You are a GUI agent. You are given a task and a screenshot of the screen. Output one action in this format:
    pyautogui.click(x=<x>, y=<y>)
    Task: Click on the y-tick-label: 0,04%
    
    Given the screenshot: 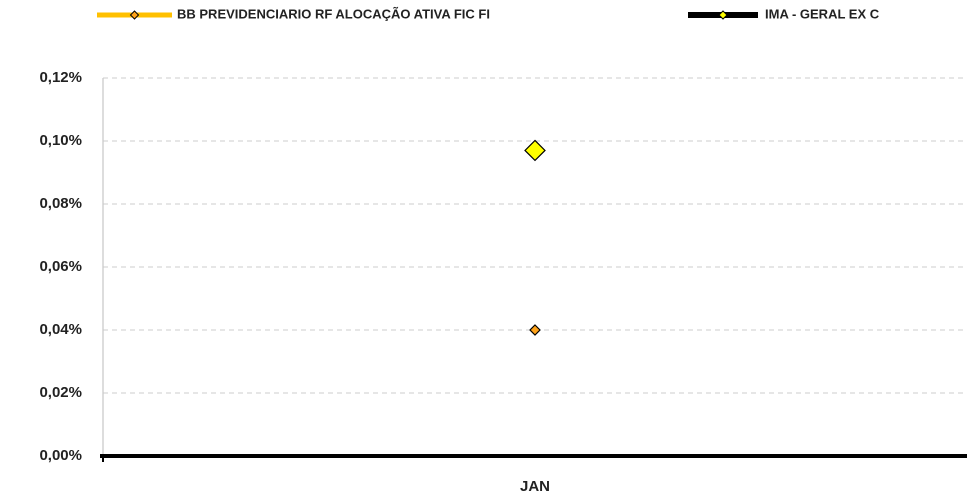 What is the action you would take?
    pyautogui.click(x=60, y=329)
    